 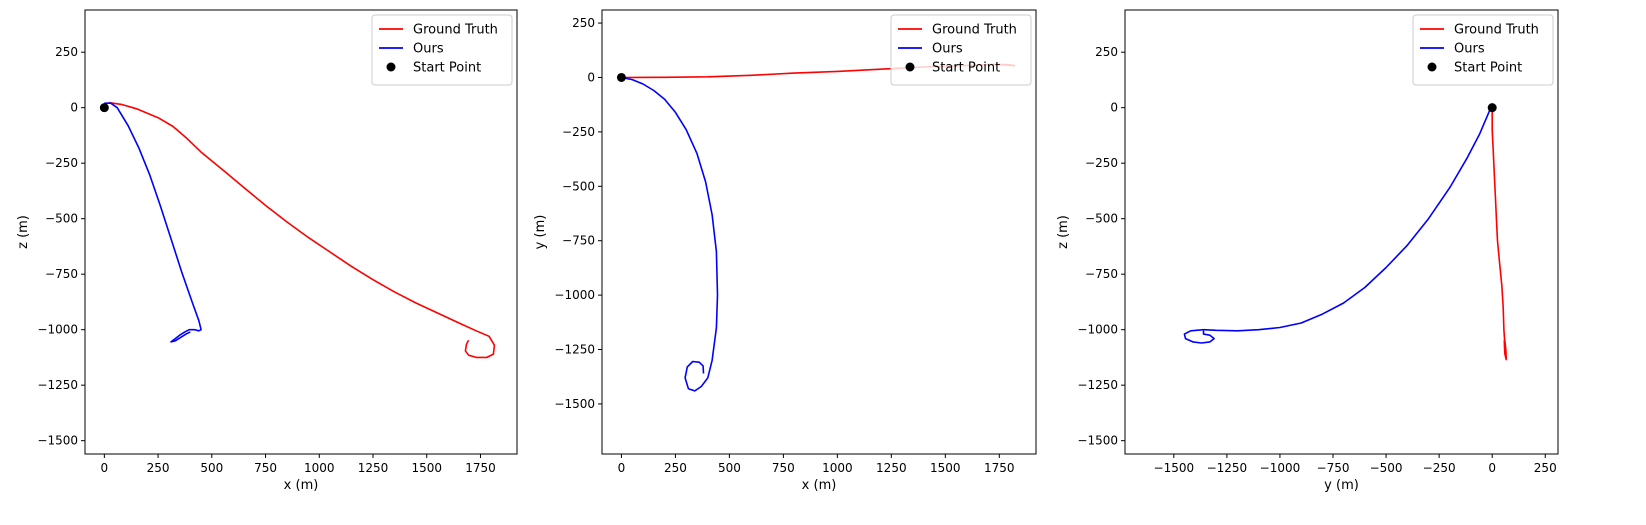 What do you see at coordinates (1174, 468) in the screenshot?
I see `x-tick-label: −1500` at bounding box center [1174, 468].